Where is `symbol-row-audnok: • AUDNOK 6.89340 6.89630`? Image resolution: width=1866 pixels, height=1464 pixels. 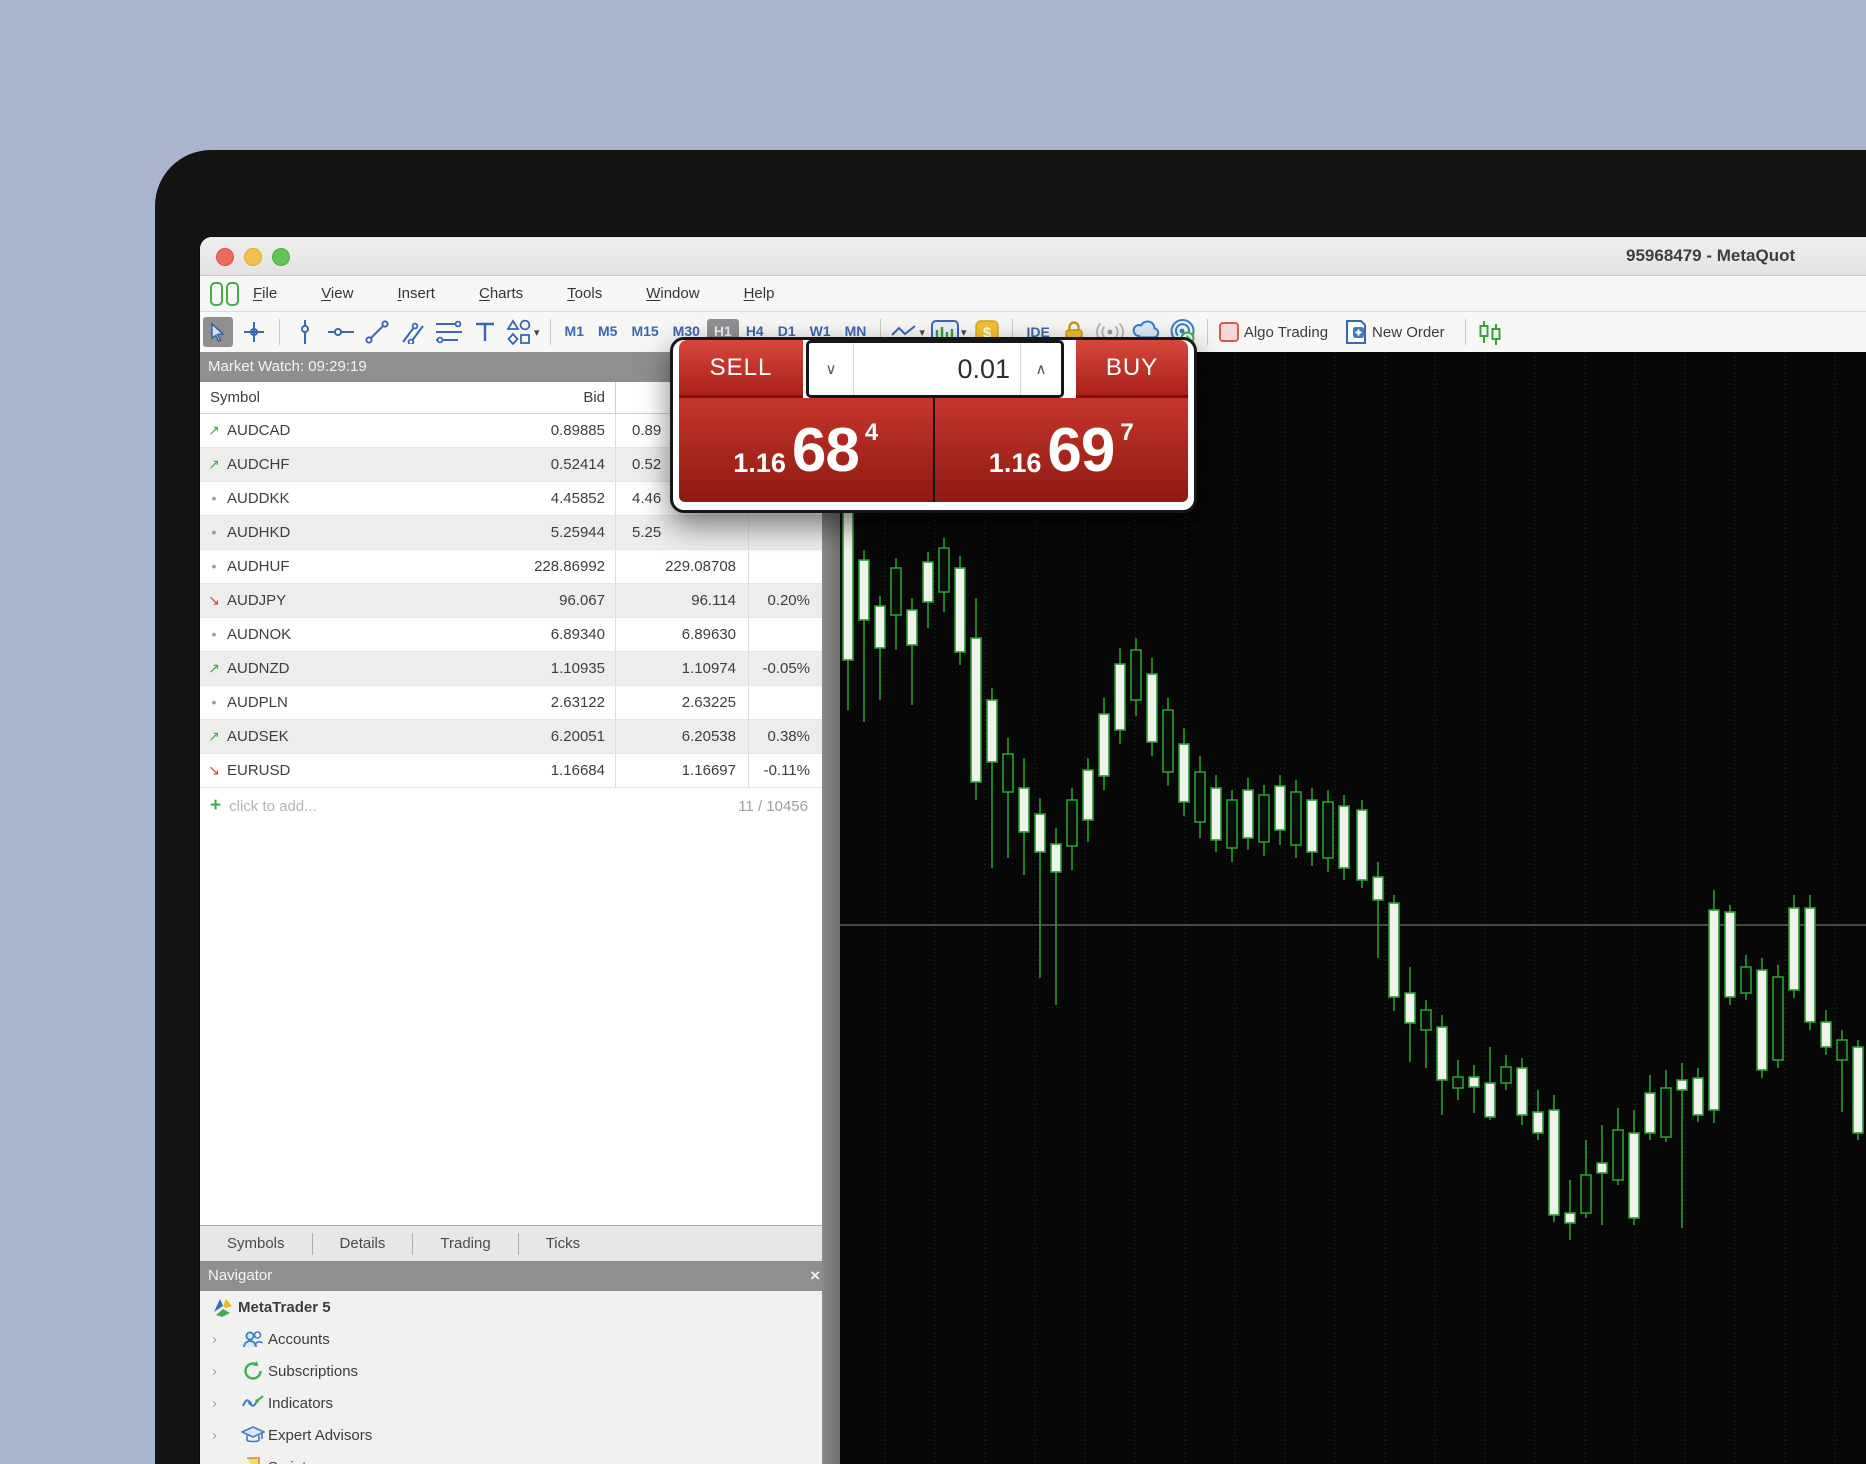
symbol-row-audnok: • AUDNOK 6.89340 6.89630 is located at coordinates (511, 634).